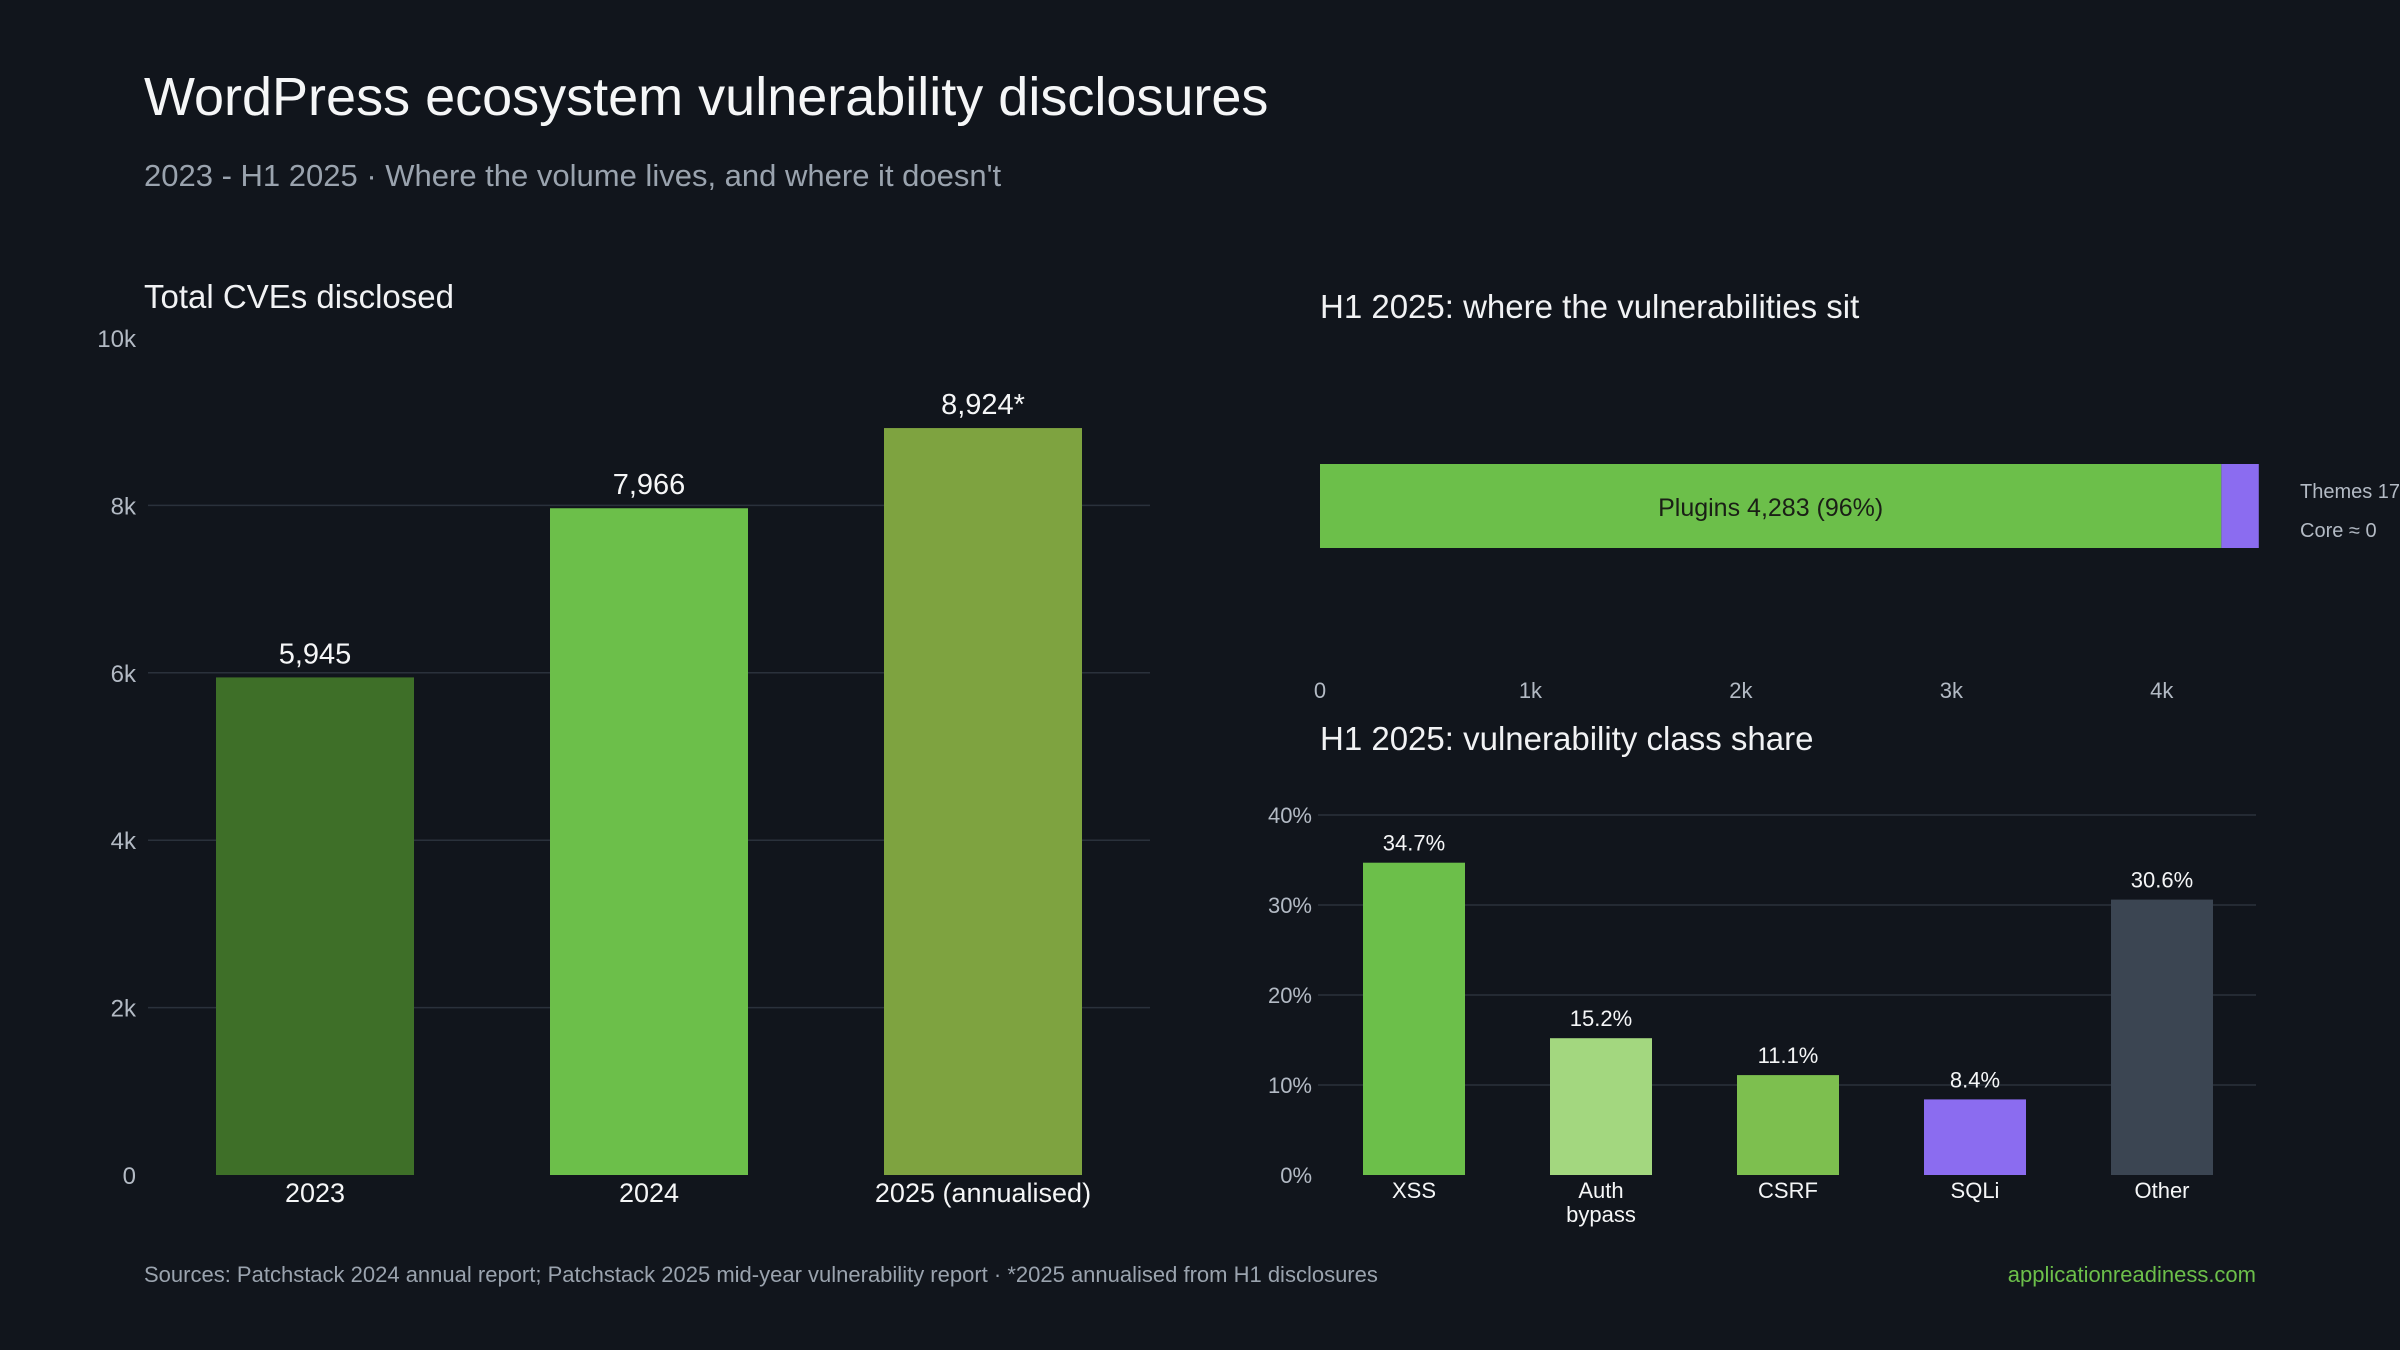 The height and width of the screenshot is (1350, 2400). I want to click on y-tick-label: 20%, so click(1290, 995).